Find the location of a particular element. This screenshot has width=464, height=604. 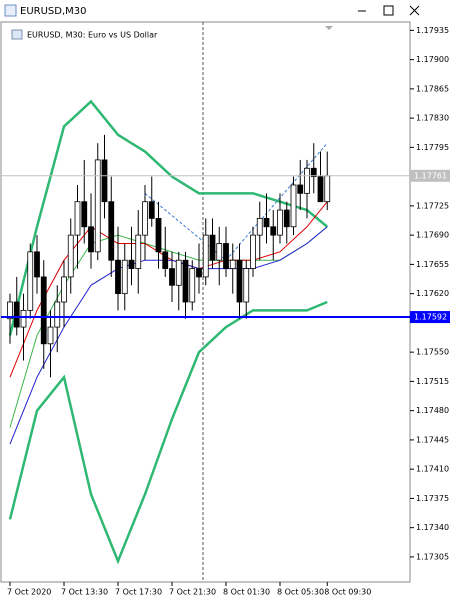

y-tick-label: 1.17550 is located at coordinates (432, 352).